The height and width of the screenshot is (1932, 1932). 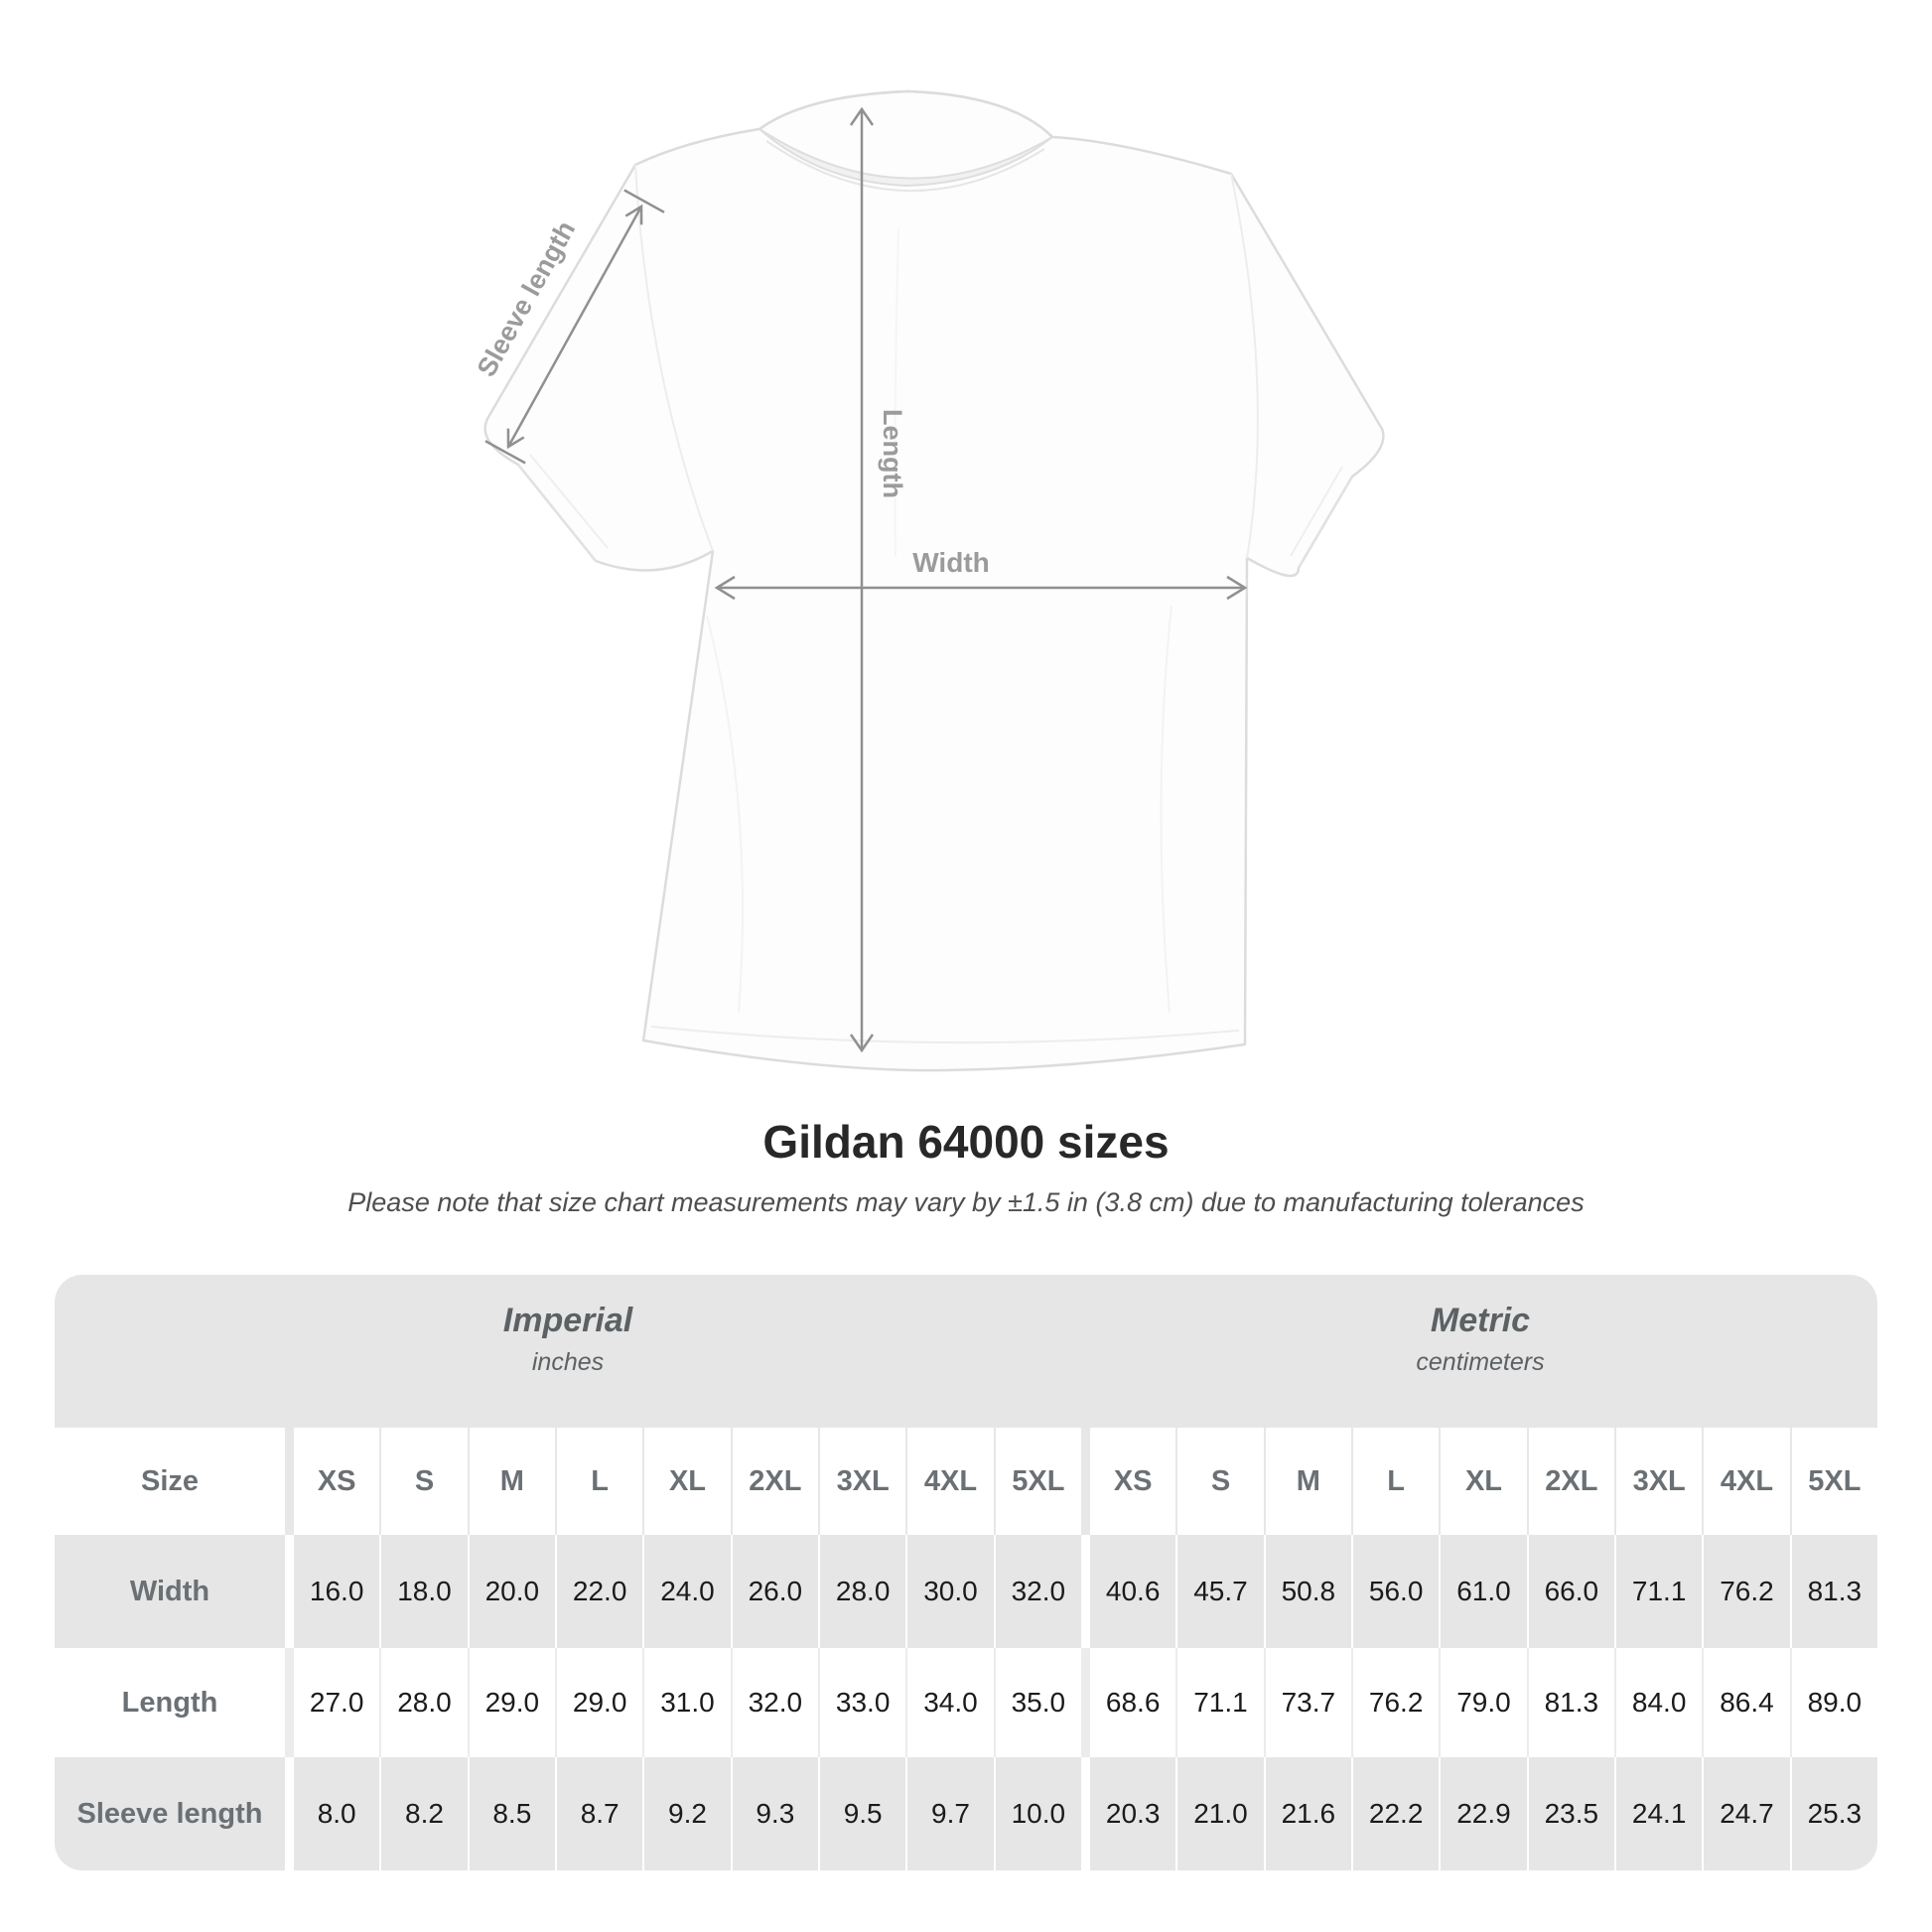 What do you see at coordinates (1834, 1814) in the screenshot?
I see `table-cell: 25.3` at bounding box center [1834, 1814].